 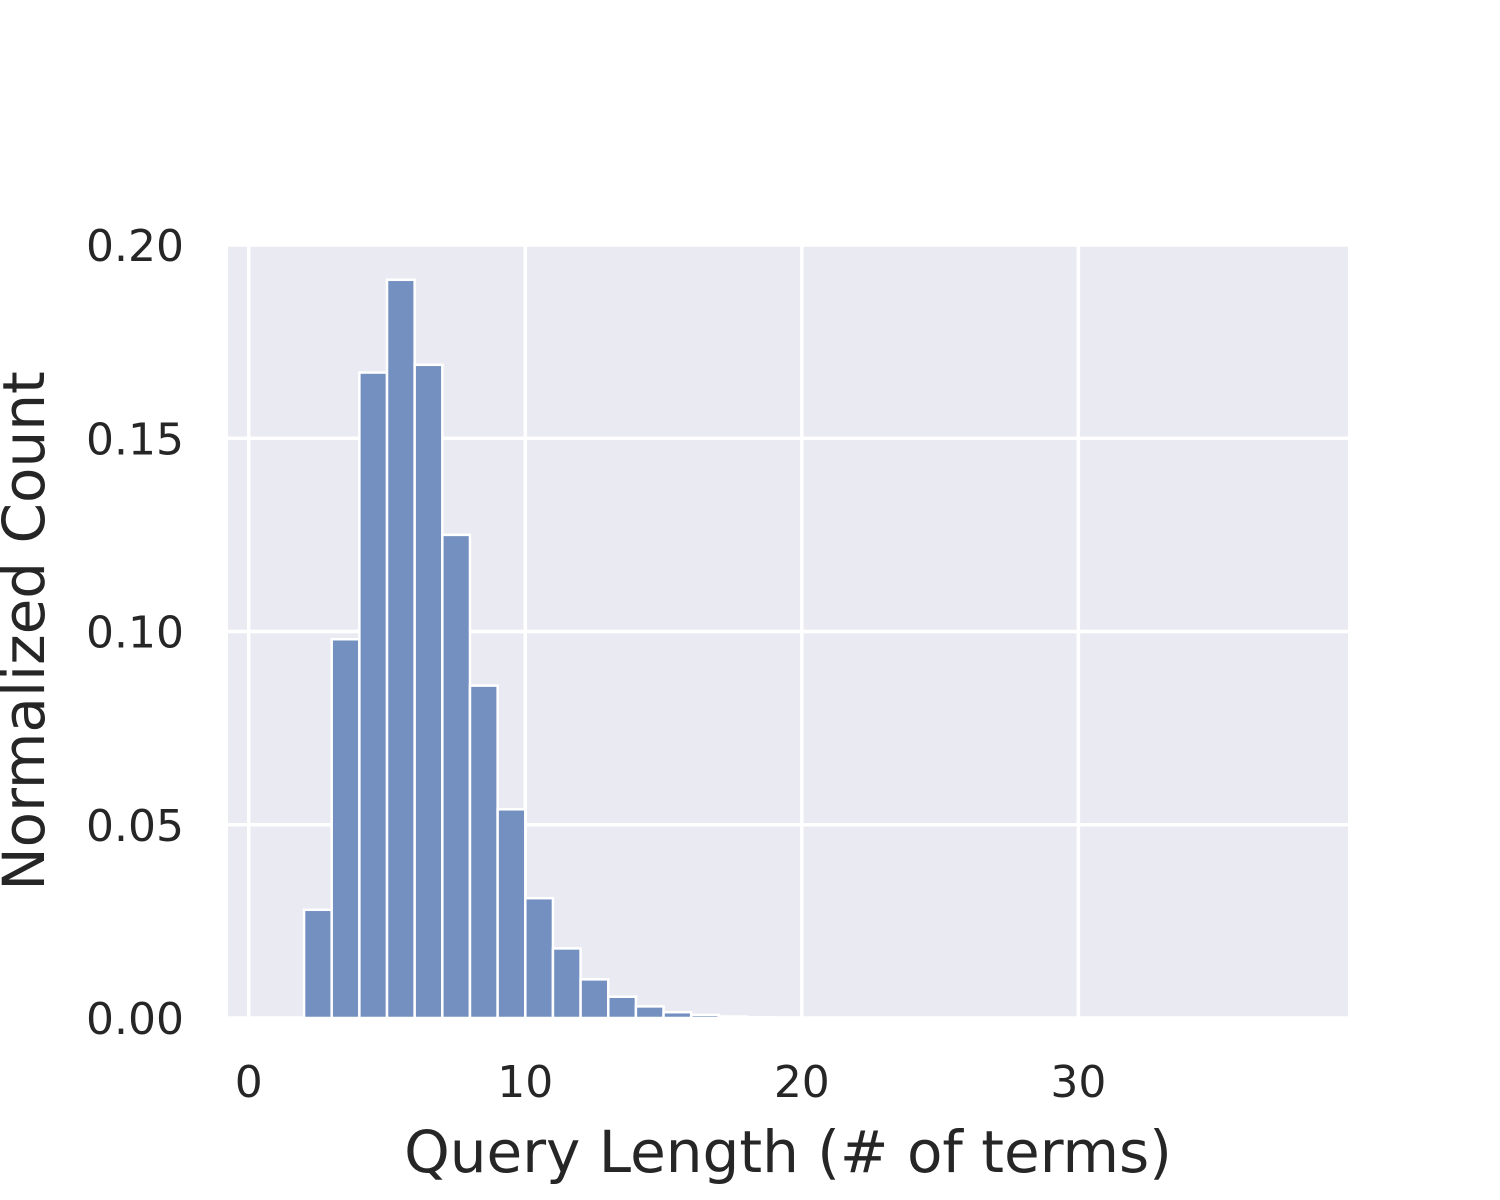 I want to click on y-tick-label: 0.10, so click(x=135, y=633).